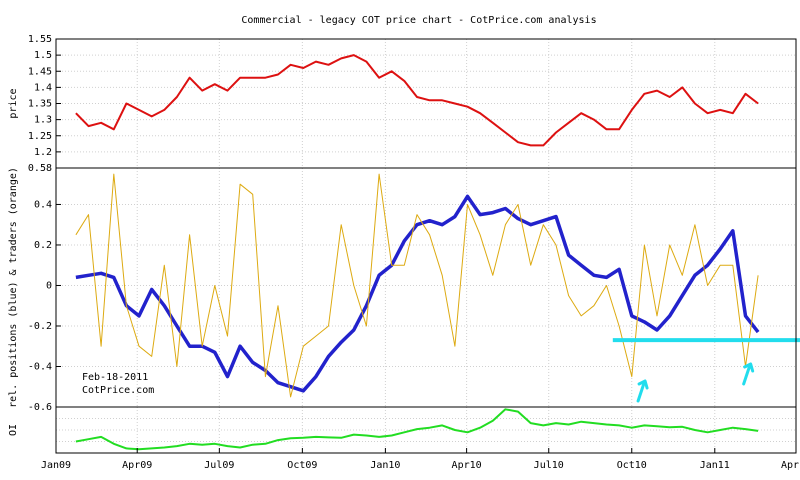  Describe the element at coordinates (43, 204) in the screenshot. I see `y-tick-label: 0.4` at that location.